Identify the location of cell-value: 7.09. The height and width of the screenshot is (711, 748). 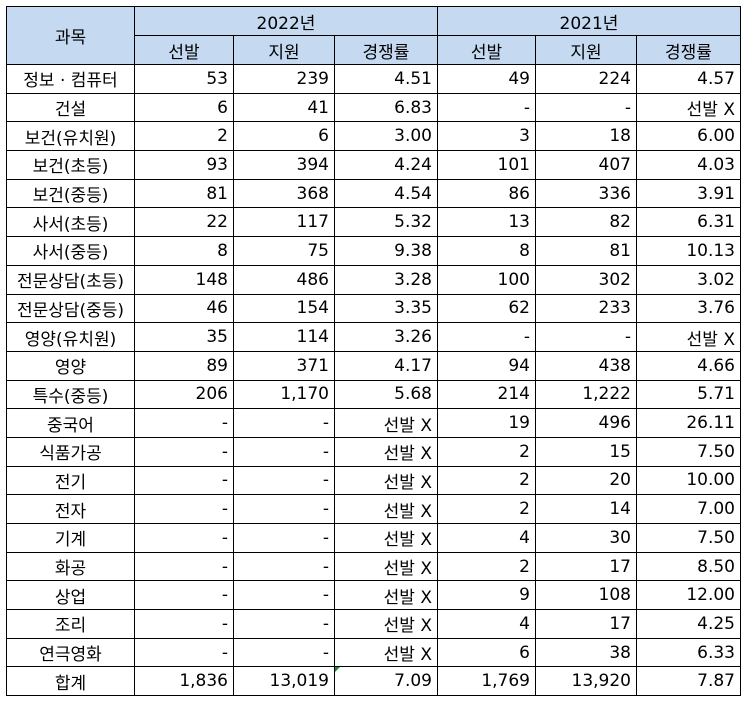
(413, 681).